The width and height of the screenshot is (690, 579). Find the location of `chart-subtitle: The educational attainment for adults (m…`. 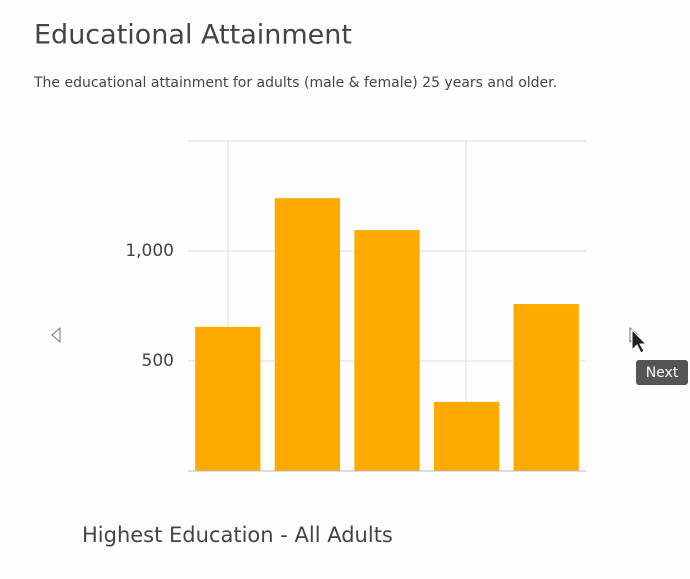

chart-subtitle: The educational attainment for adults (m… is located at coordinates (295, 83).